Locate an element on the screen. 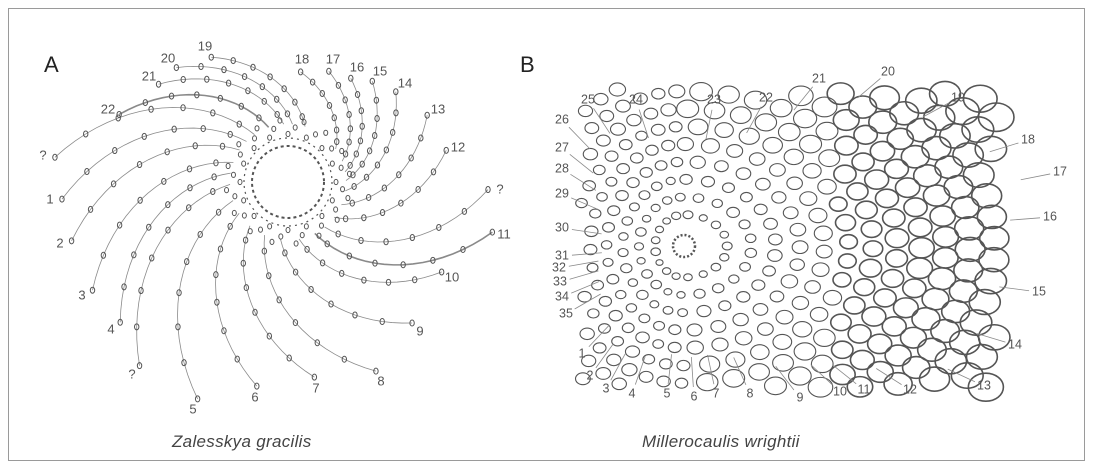 The width and height of the screenshot is (1093, 469). panel-b-letter: B is located at coordinates (527, 64).